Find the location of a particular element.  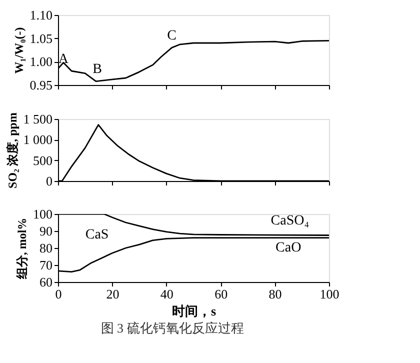

x-tick-label: 80 is located at coordinates (275, 294).